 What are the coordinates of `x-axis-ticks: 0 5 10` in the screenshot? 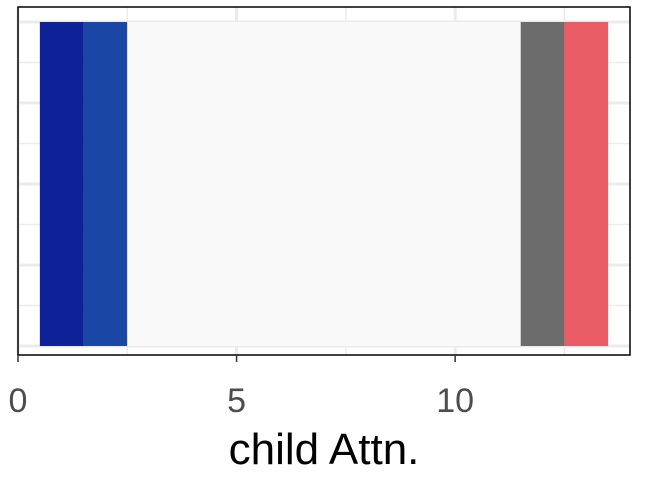 It's located at (241, 387).